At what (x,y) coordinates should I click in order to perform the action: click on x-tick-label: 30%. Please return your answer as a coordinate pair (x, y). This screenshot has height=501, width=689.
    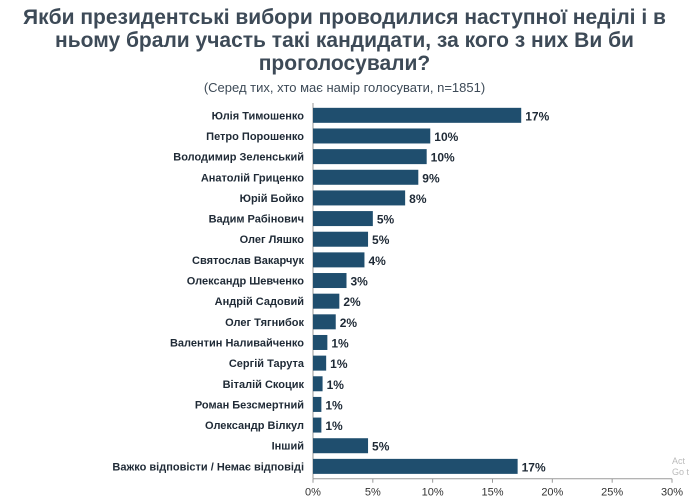
    Looking at the image, I should click on (672, 493).